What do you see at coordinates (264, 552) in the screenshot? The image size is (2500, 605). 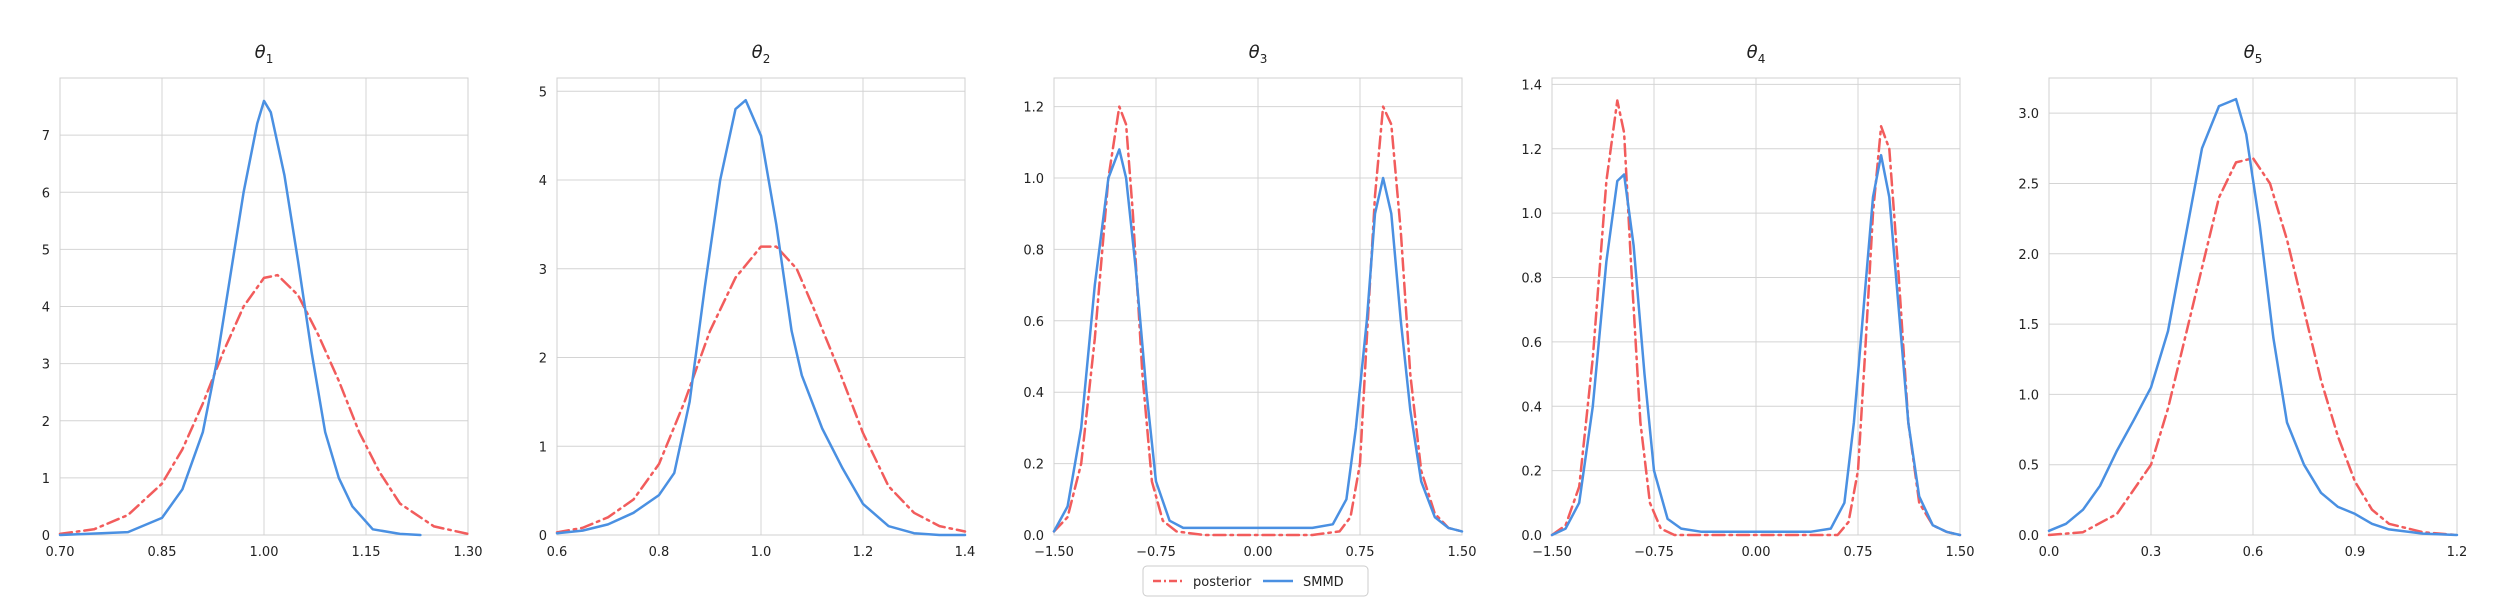 I see `x-tick-label: 1.00` at bounding box center [264, 552].